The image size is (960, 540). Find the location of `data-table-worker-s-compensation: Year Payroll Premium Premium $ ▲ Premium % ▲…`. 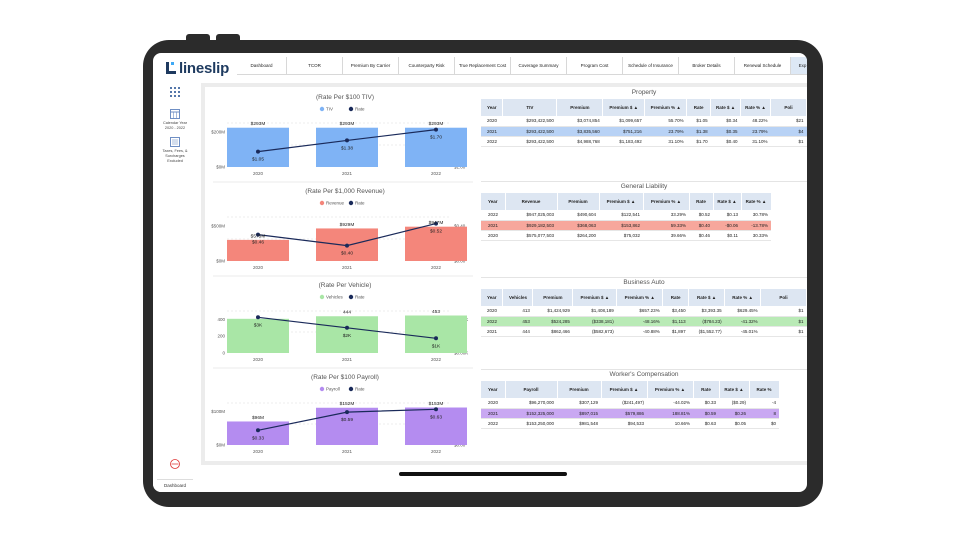

data-table-worker-s-compensation: Year Payroll Premium Premium $ ▲ Premium % ▲… is located at coordinates (630, 405).